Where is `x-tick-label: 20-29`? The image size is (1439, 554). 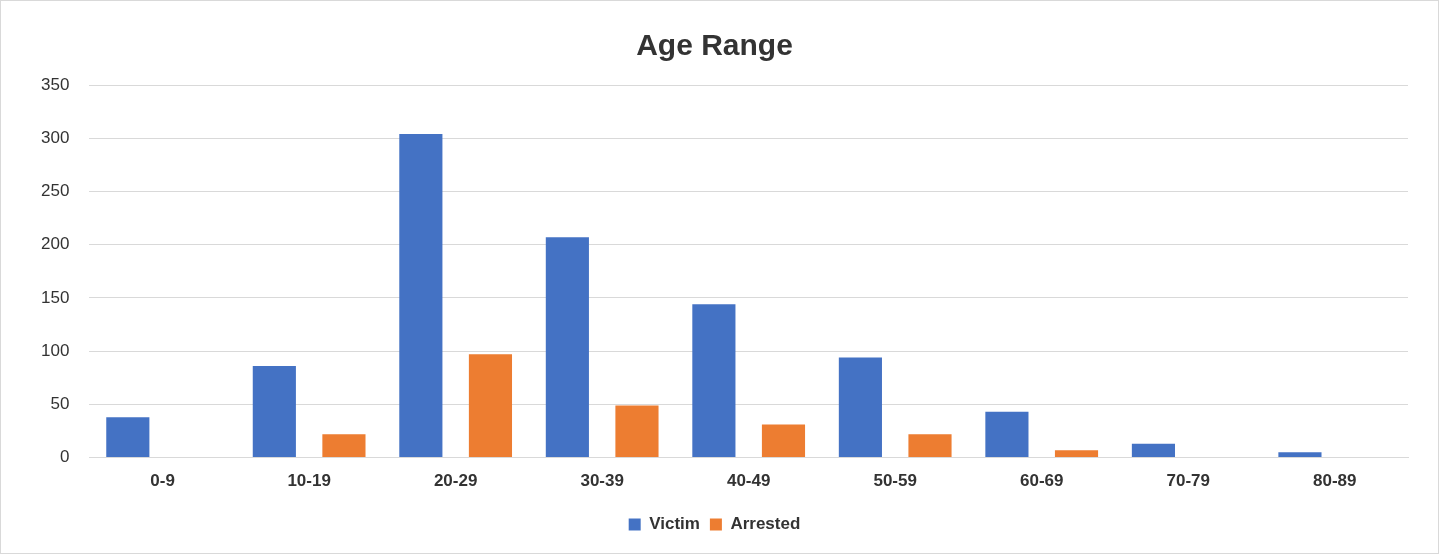
x-tick-label: 20-29 is located at coordinates (455, 481).